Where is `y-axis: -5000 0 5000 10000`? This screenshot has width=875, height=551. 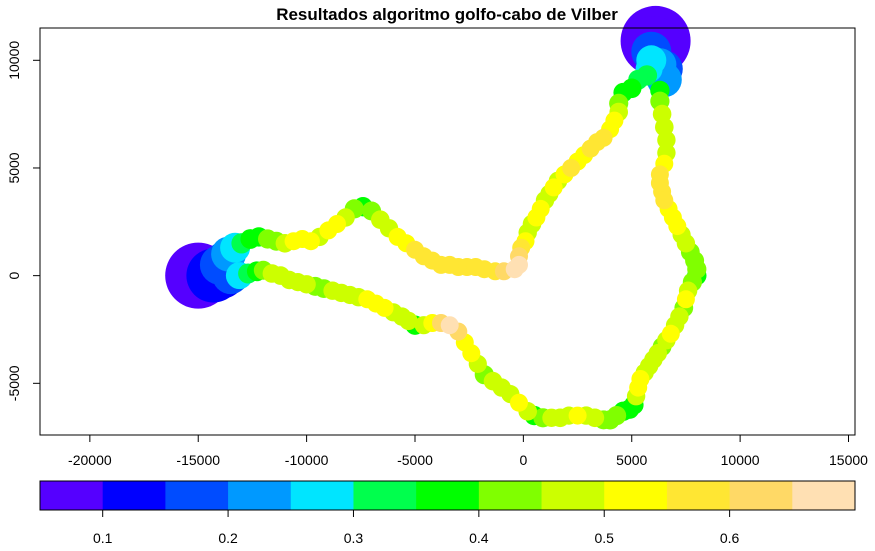 y-axis: -5000 0 5000 10000 is located at coordinates (23, 221).